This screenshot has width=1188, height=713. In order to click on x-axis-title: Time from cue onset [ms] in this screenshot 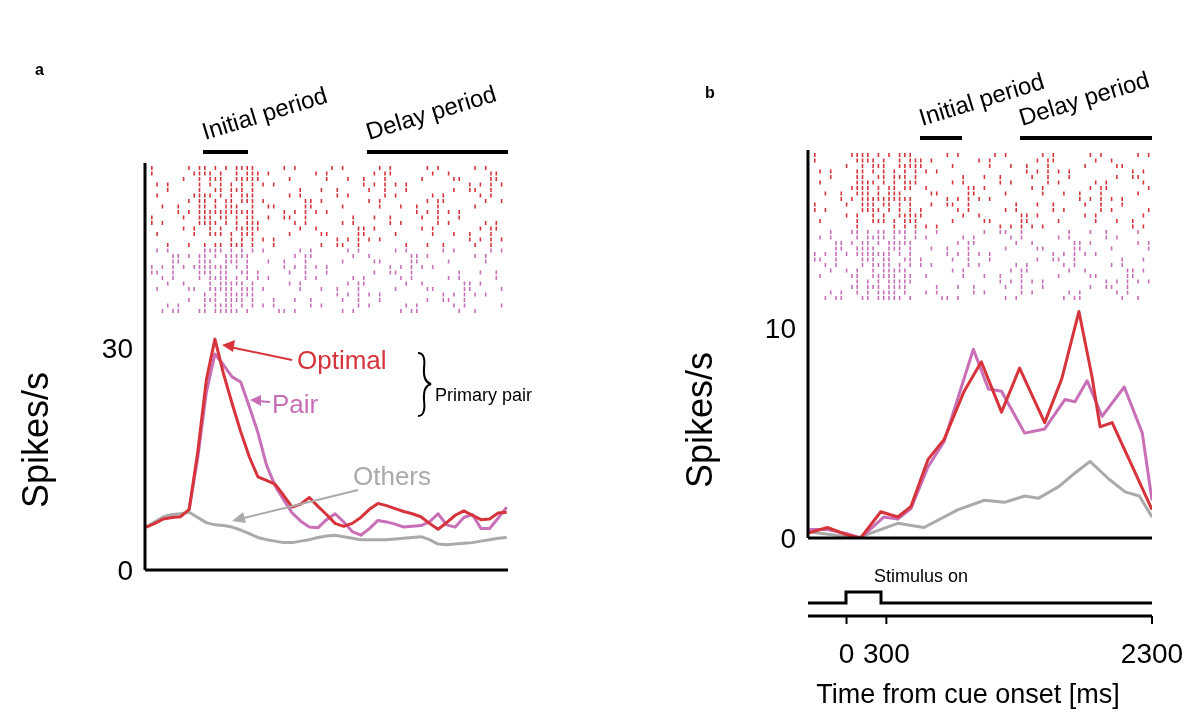, I will do `click(968, 694)`.